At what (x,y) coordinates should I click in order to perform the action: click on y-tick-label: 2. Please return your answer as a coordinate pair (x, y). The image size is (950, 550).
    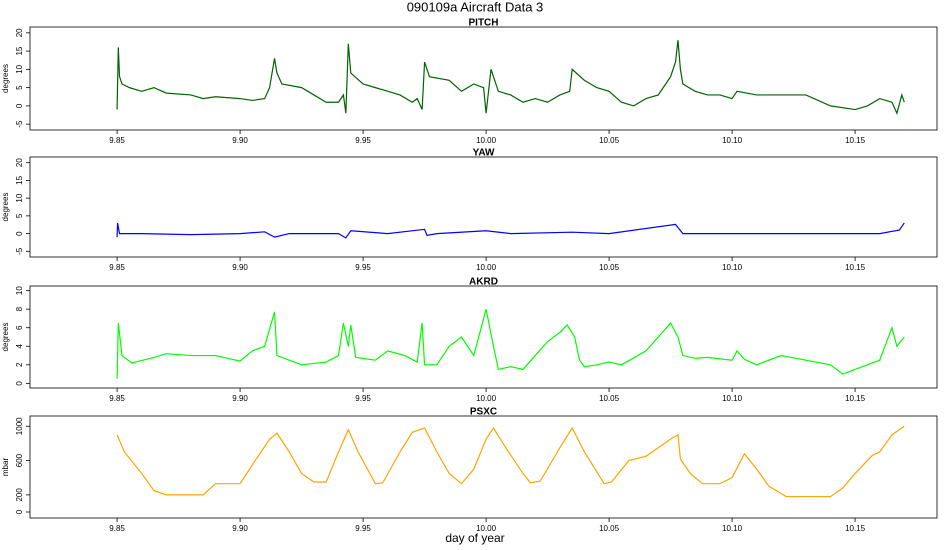
    Looking at the image, I should click on (19, 364).